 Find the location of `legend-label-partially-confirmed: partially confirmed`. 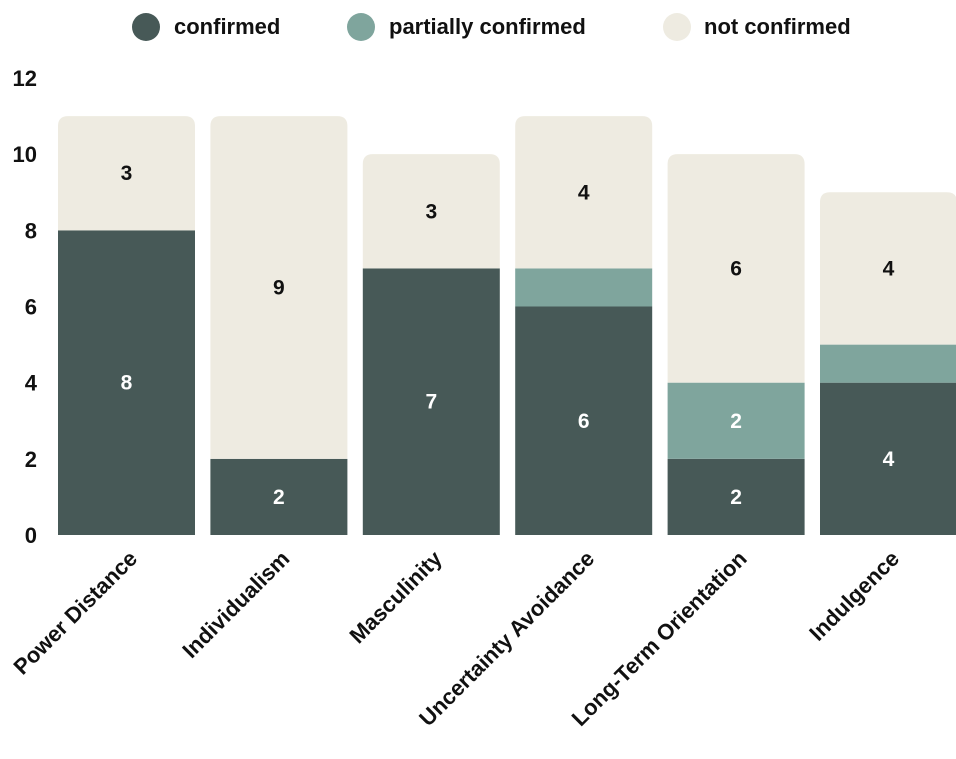

legend-label-partially-confirmed: partially confirmed is located at coordinates (487, 26).